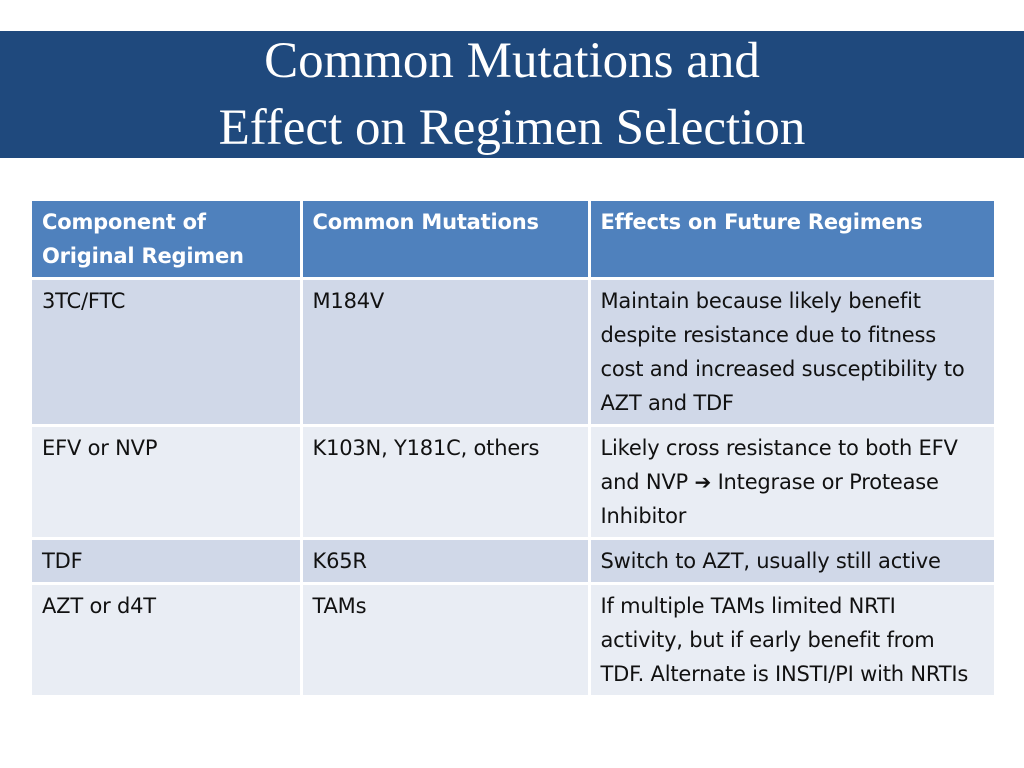 This screenshot has height=768, width=1024. I want to click on cell-component: AZT or d4T, so click(167, 640).